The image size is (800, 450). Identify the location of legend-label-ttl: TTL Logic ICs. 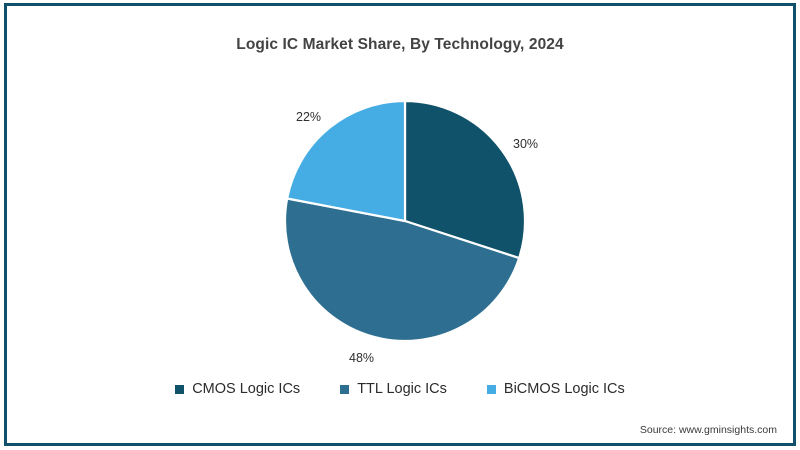
(402, 389).